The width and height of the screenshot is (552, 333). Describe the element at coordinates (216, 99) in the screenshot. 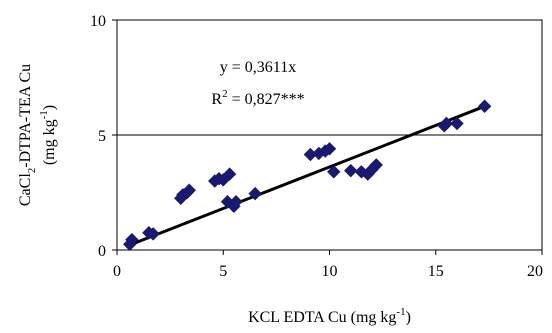

I see `r-squared-pre: R` at that location.